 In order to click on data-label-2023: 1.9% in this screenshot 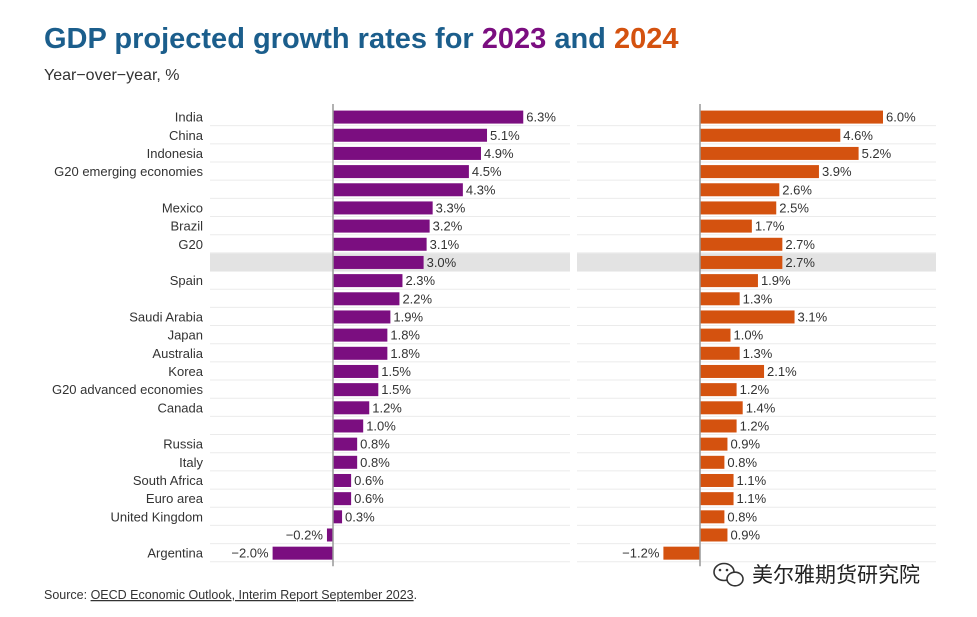, I will do `click(408, 316)`.